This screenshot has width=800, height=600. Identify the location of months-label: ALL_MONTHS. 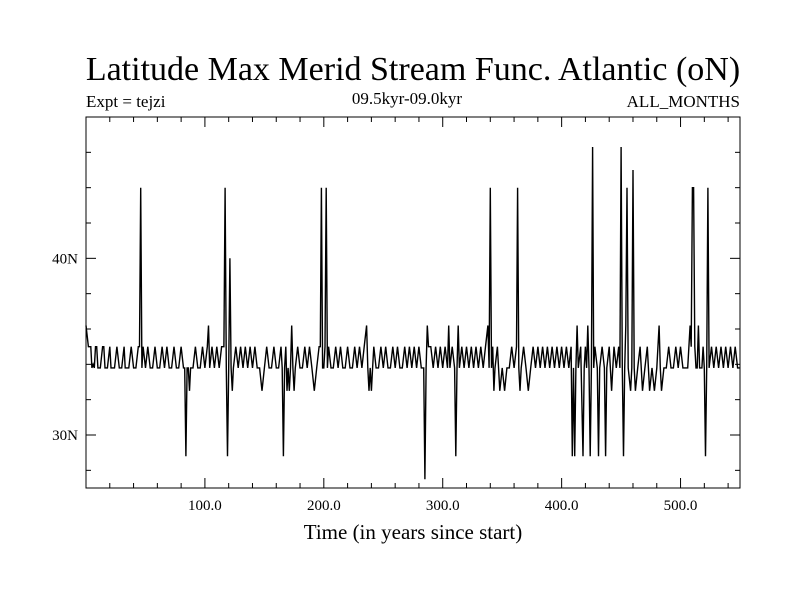
(683, 101).